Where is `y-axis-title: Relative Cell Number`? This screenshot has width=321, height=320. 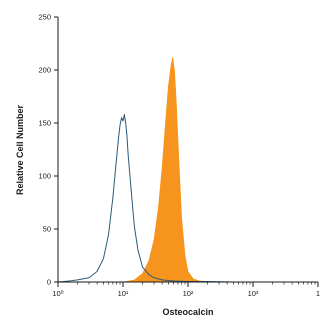
y-axis-title: Relative Cell Number is located at coordinates (20, 149).